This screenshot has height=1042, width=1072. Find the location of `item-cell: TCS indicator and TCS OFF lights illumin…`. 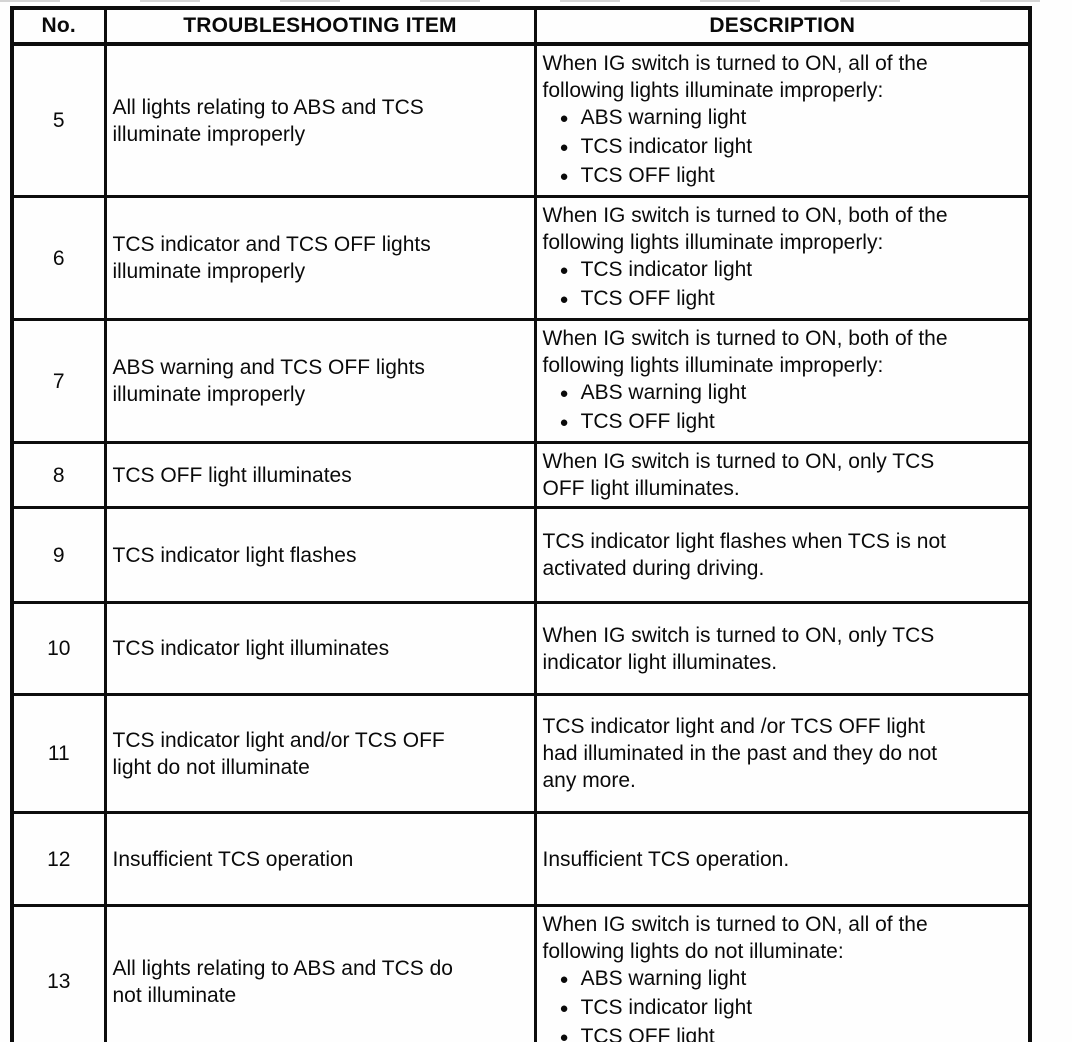

item-cell: TCS indicator and TCS OFF lights illumin… is located at coordinates (320, 258).